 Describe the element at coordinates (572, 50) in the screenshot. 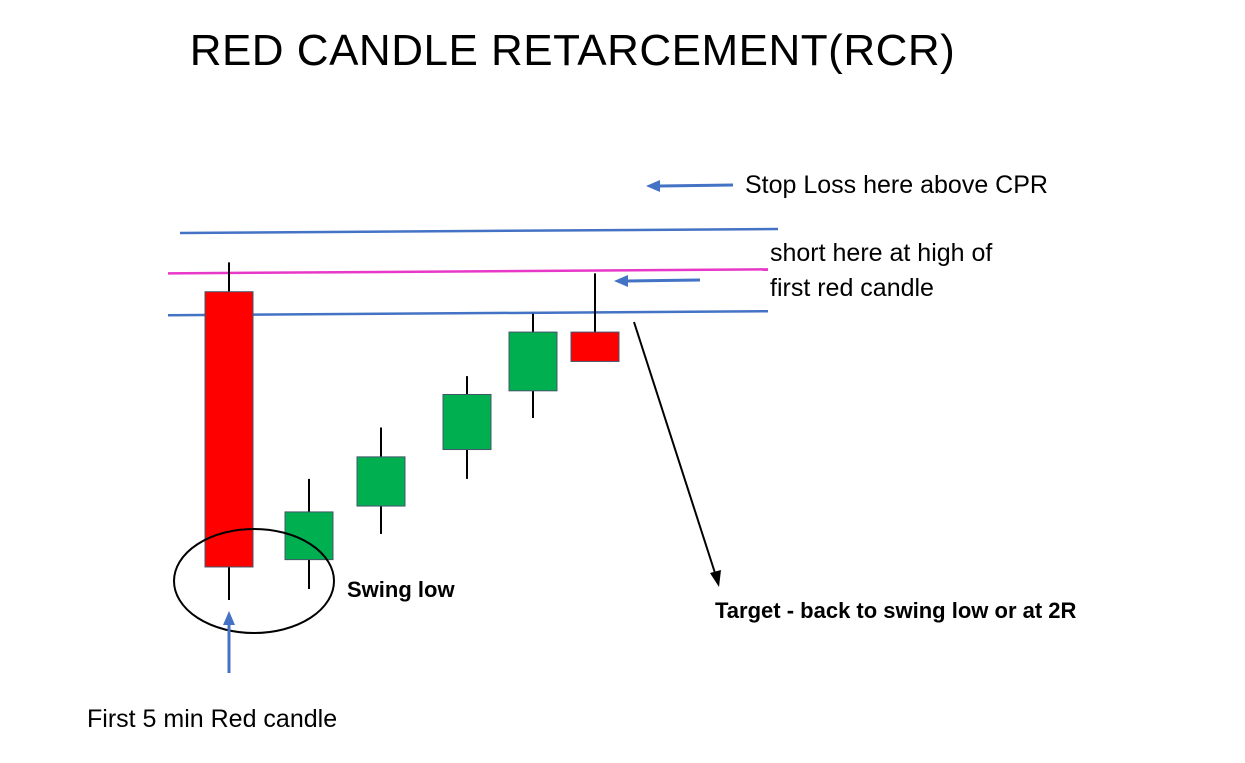

I see `page-title: RED CANDLE RETARCEMENT(RCR)` at that location.